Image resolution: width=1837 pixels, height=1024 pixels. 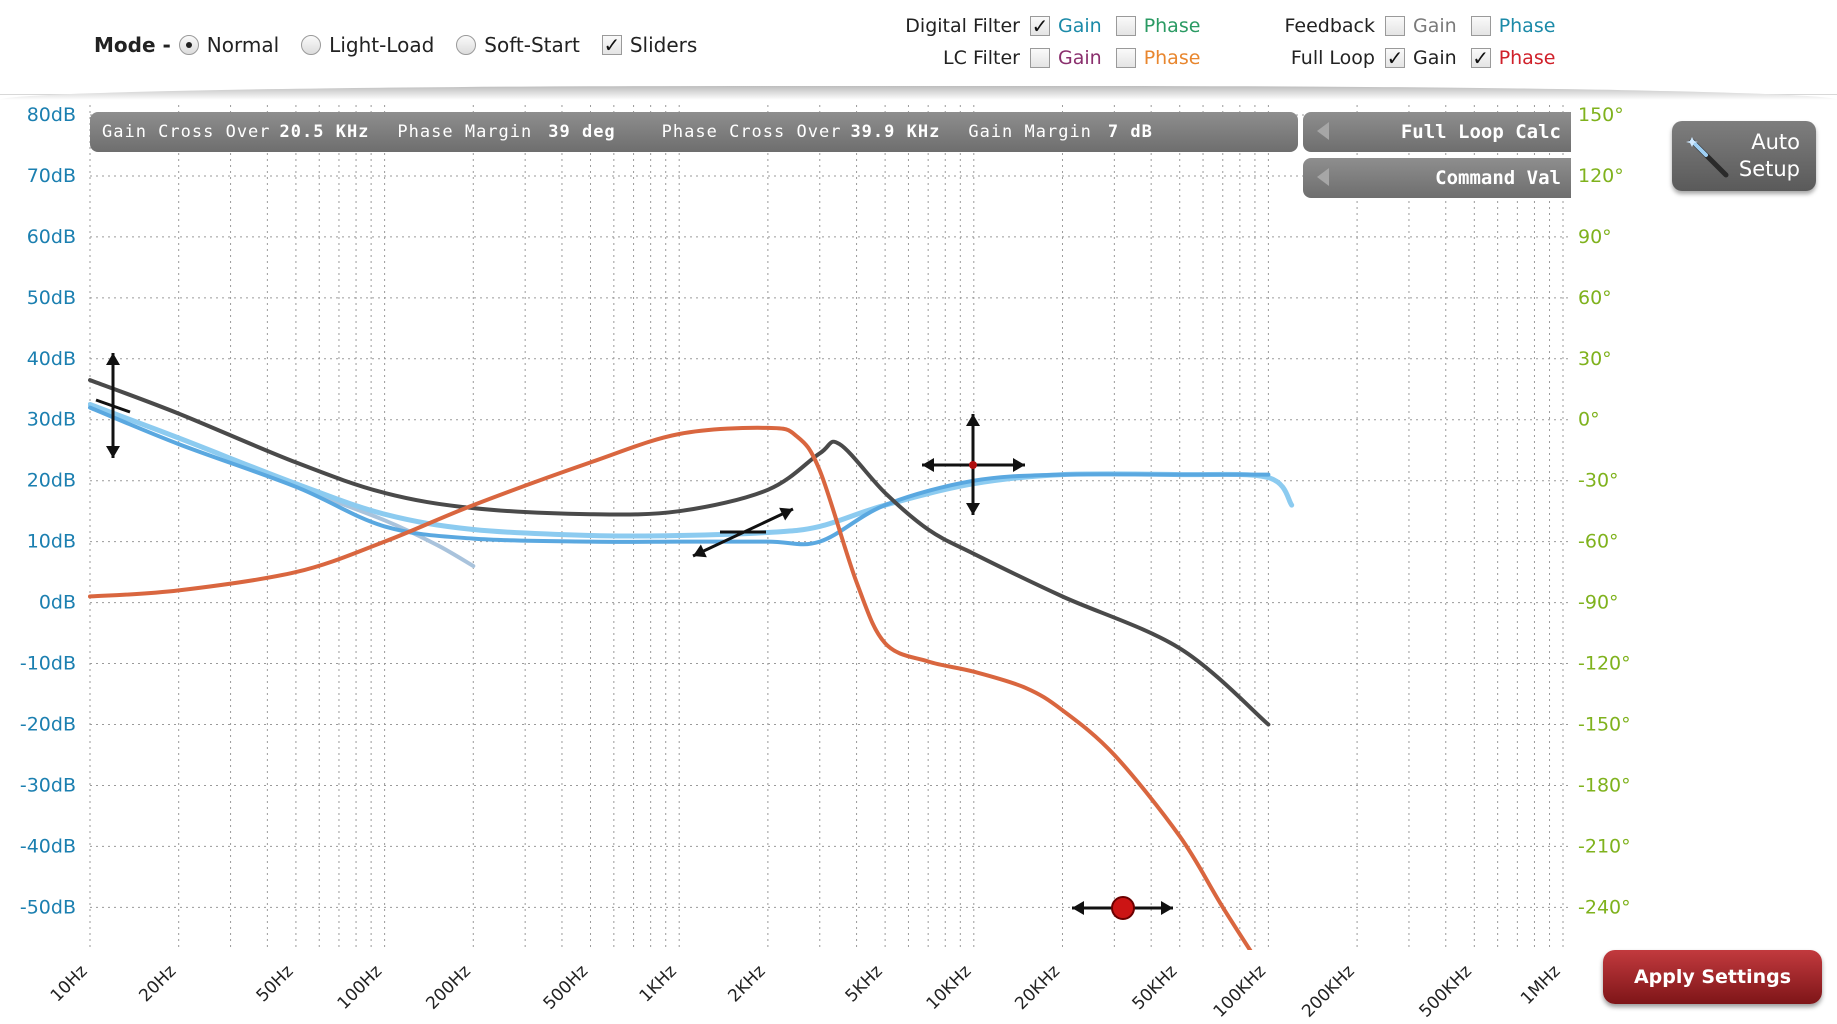 I want to click on x-axis-tick-label: 200KHz, so click(x=1328, y=991).